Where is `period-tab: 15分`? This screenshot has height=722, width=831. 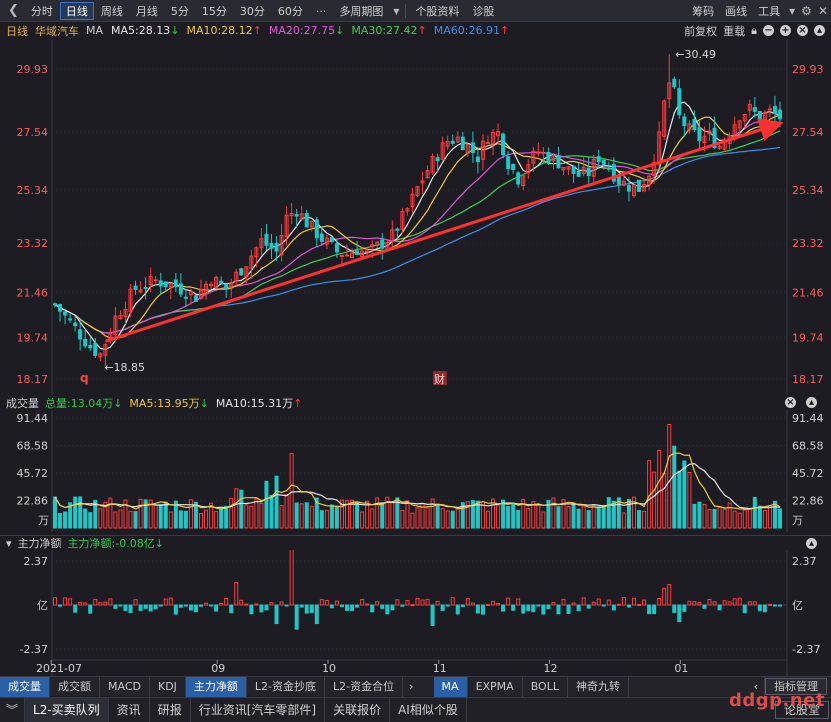 period-tab: 15分 is located at coordinates (214, 11).